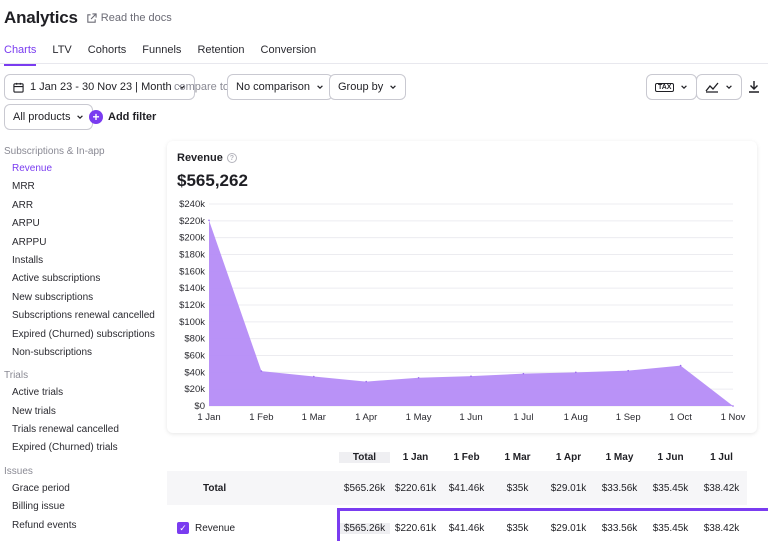 Image resolution: width=768 pixels, height=541 pixels. Describe the element at coordinates (192, 322) in the screenshot. I see `y-tick-label: $100k` at that location.